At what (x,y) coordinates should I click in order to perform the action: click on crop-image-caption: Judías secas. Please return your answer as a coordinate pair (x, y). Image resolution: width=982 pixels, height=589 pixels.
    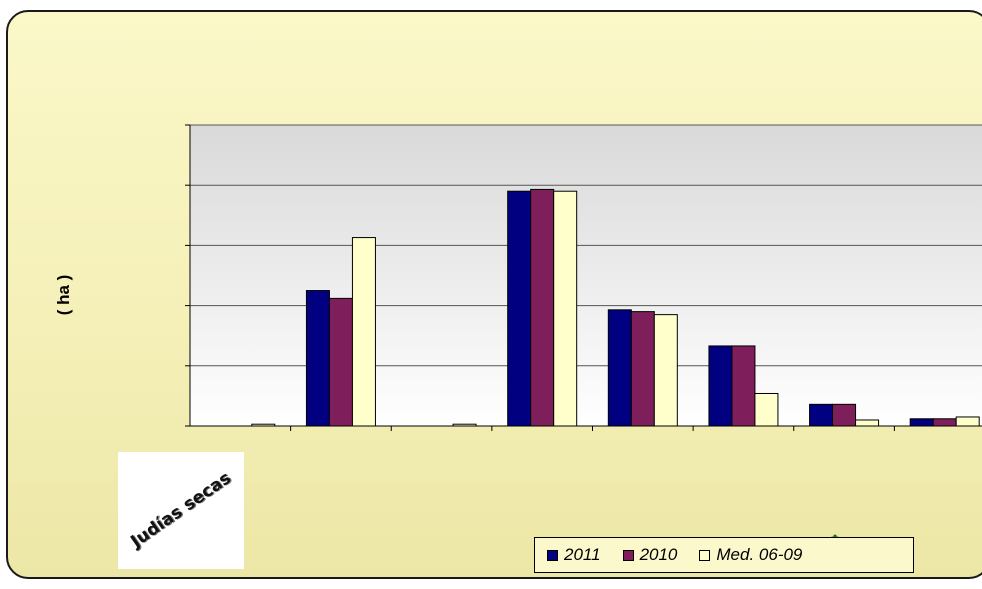
    Looking at the image, I should click on (181, 510).